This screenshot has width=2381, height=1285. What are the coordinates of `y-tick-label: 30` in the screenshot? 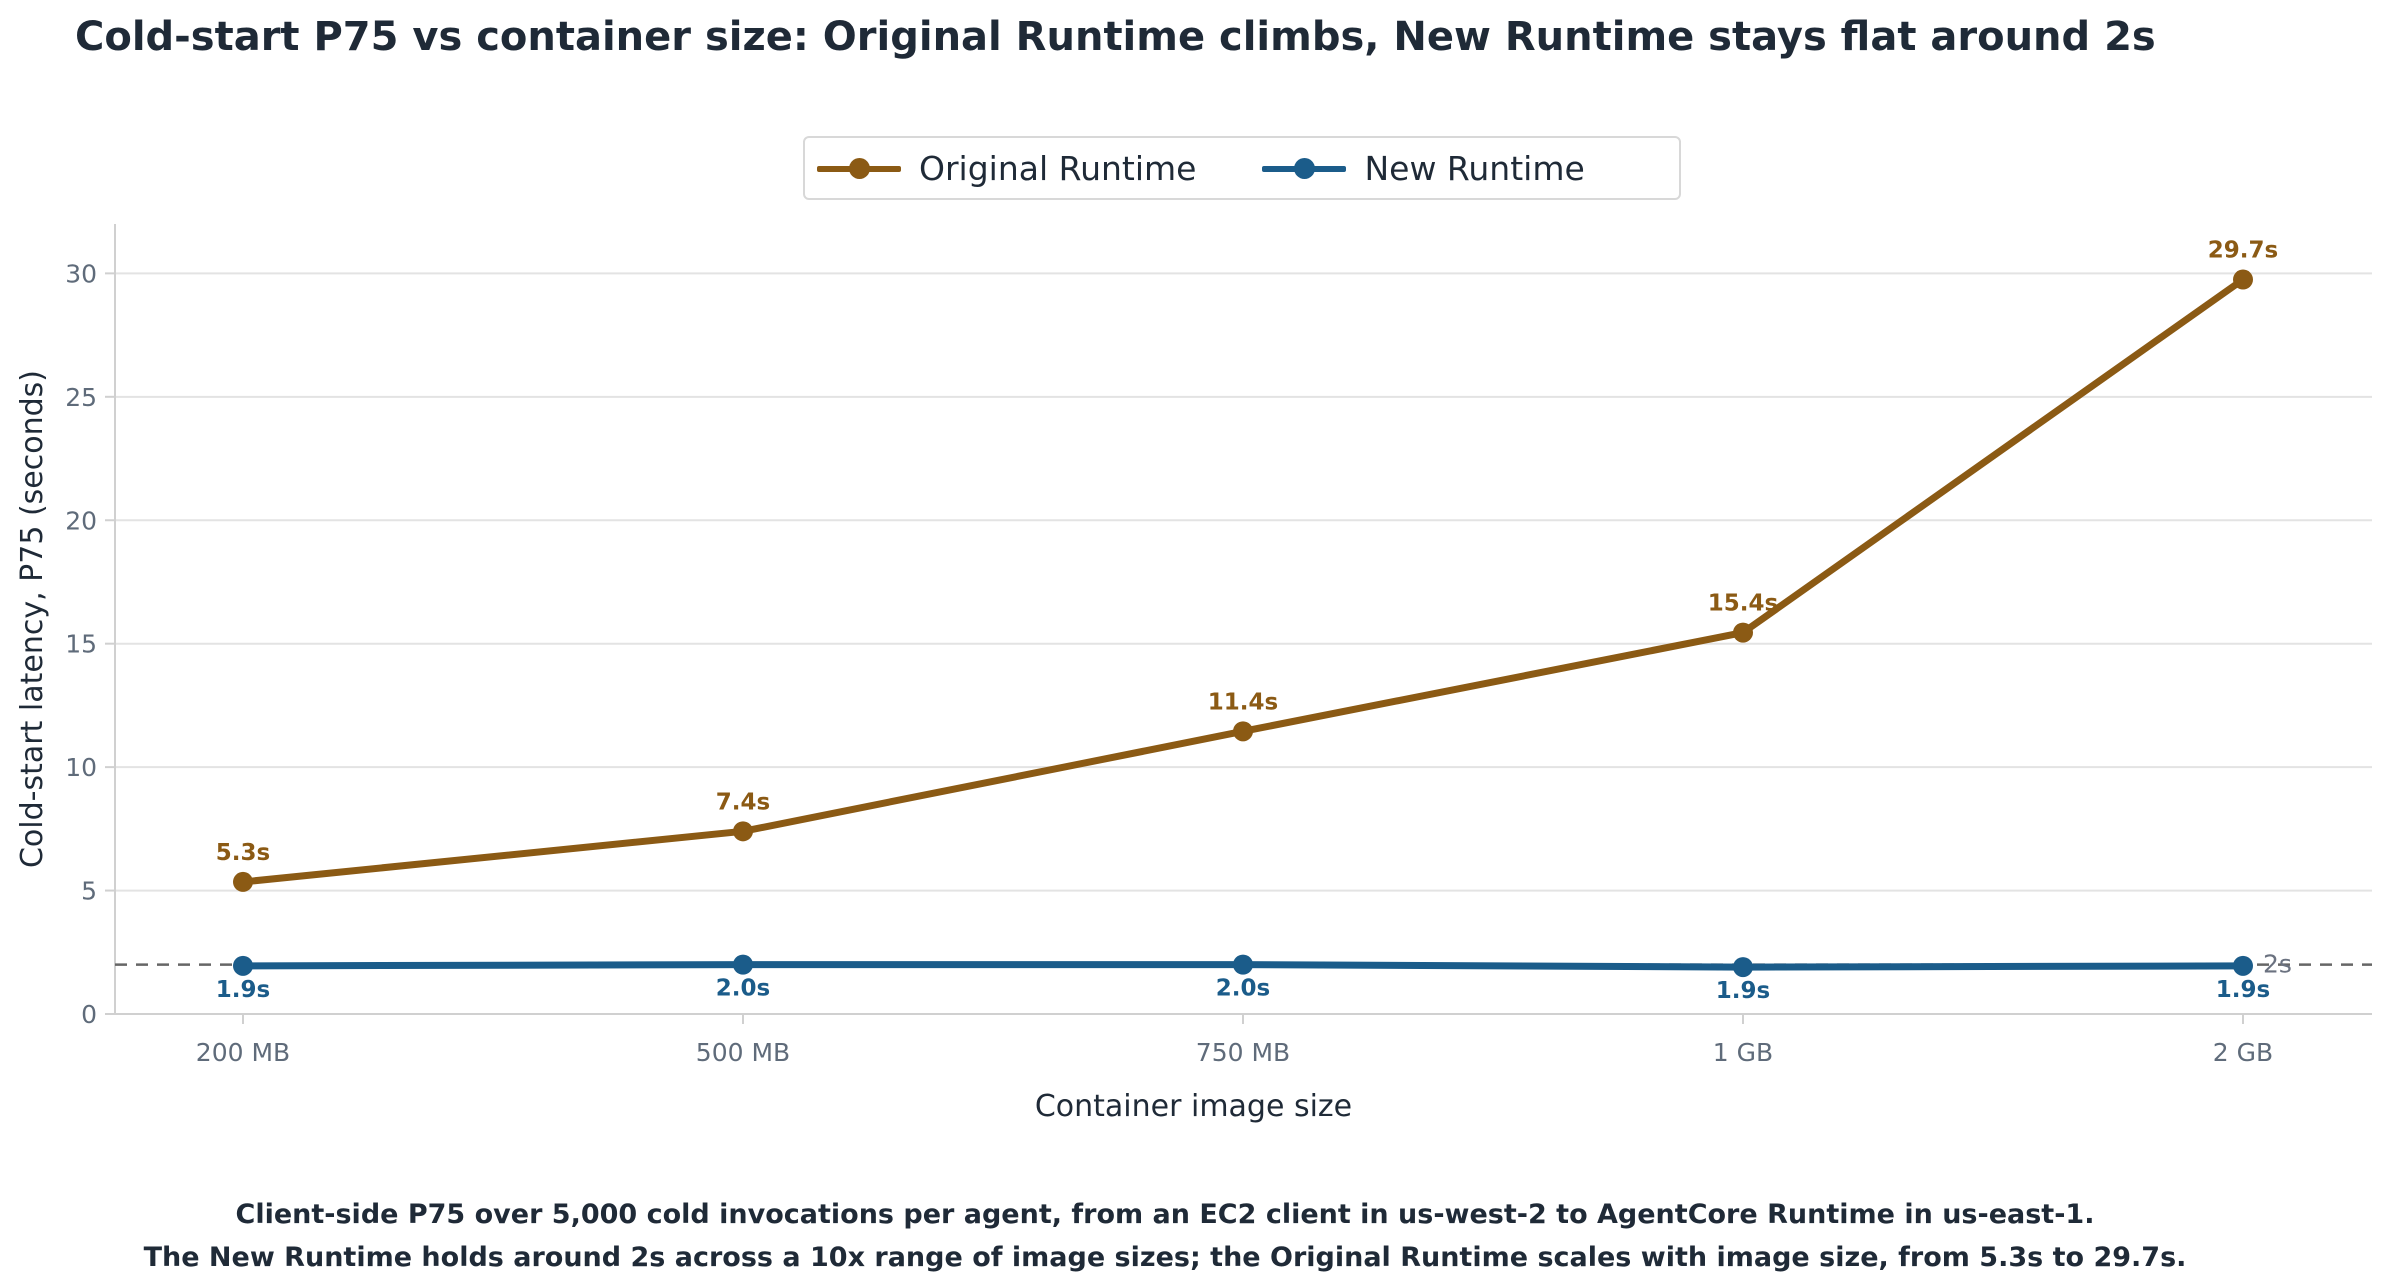 It's located at (81, 273).